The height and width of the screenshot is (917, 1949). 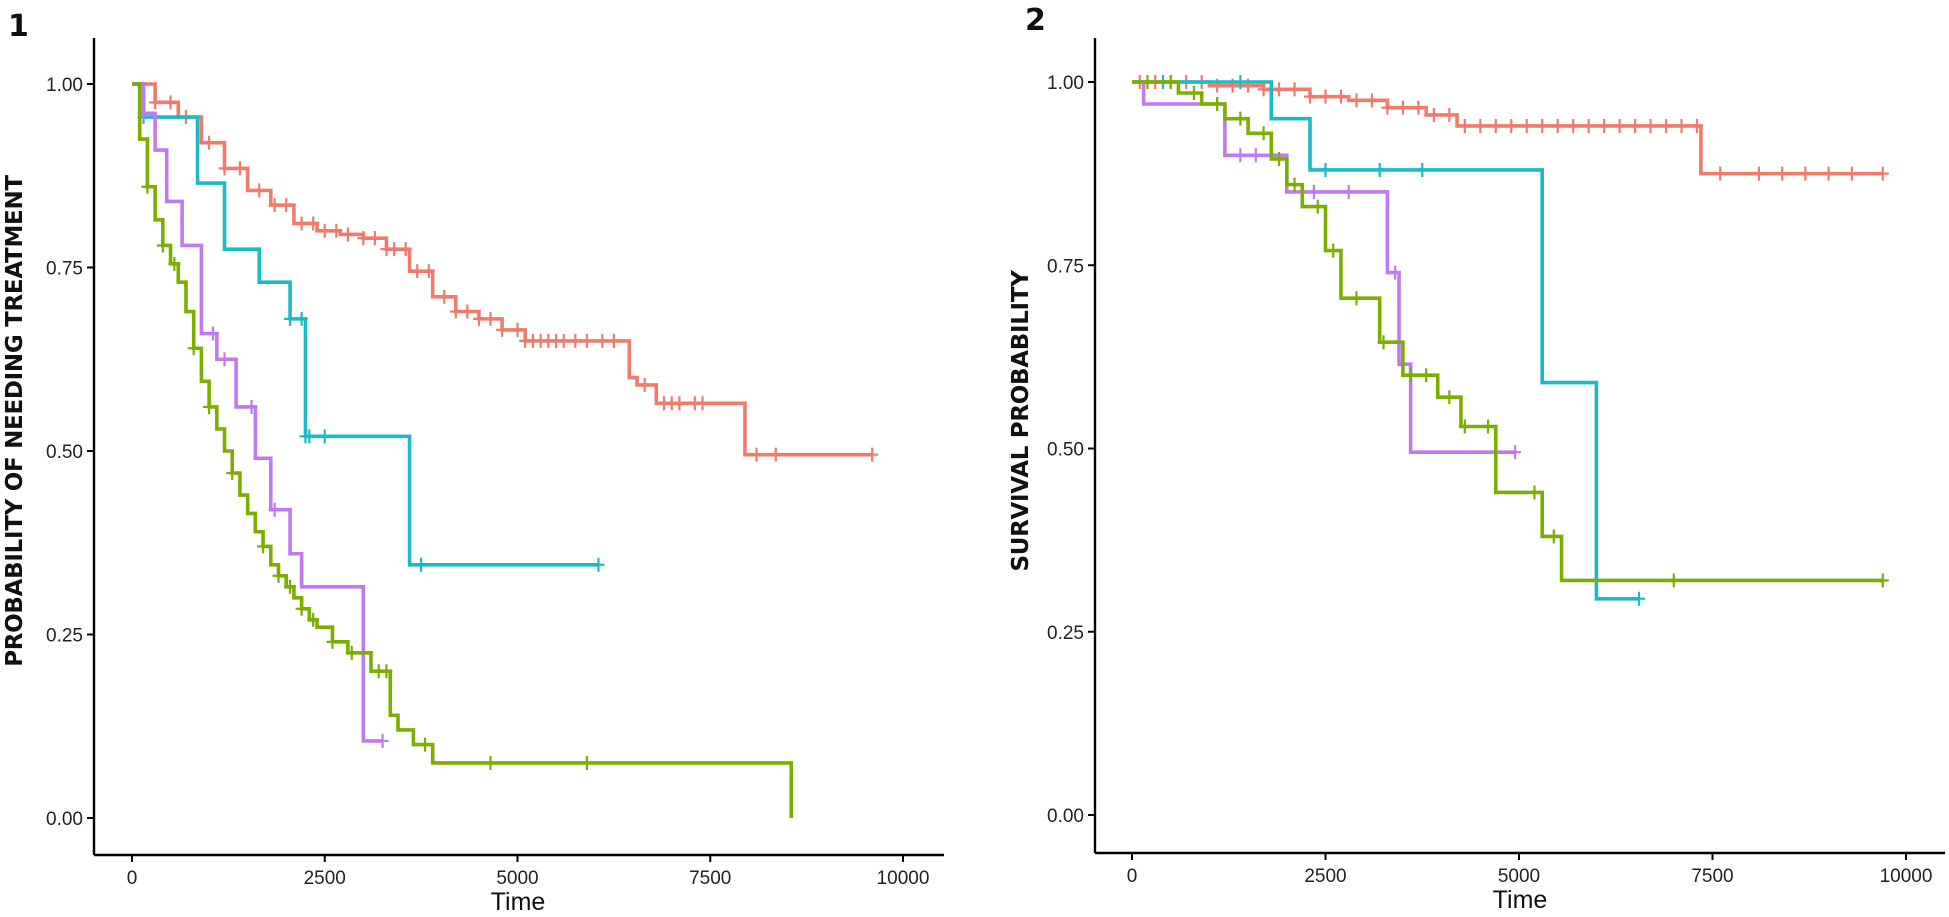 I want to click on x-tick-label: 10000, so click(x=1906, y=876).